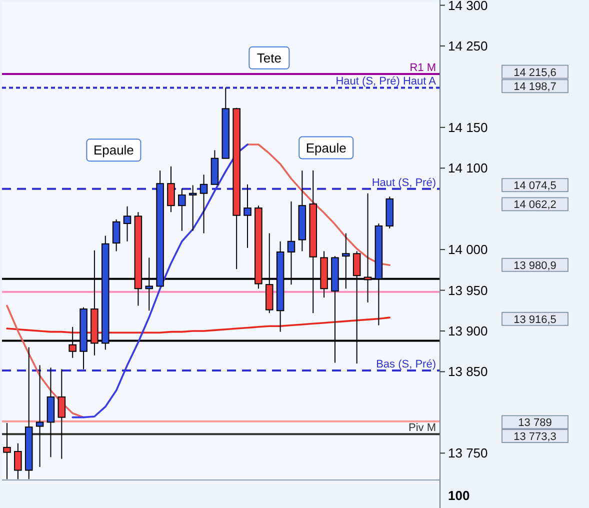  What do you see at coordinates (535, 423) in the screenshot?
I see `text: 13 789` at bounding box center [535, 423].